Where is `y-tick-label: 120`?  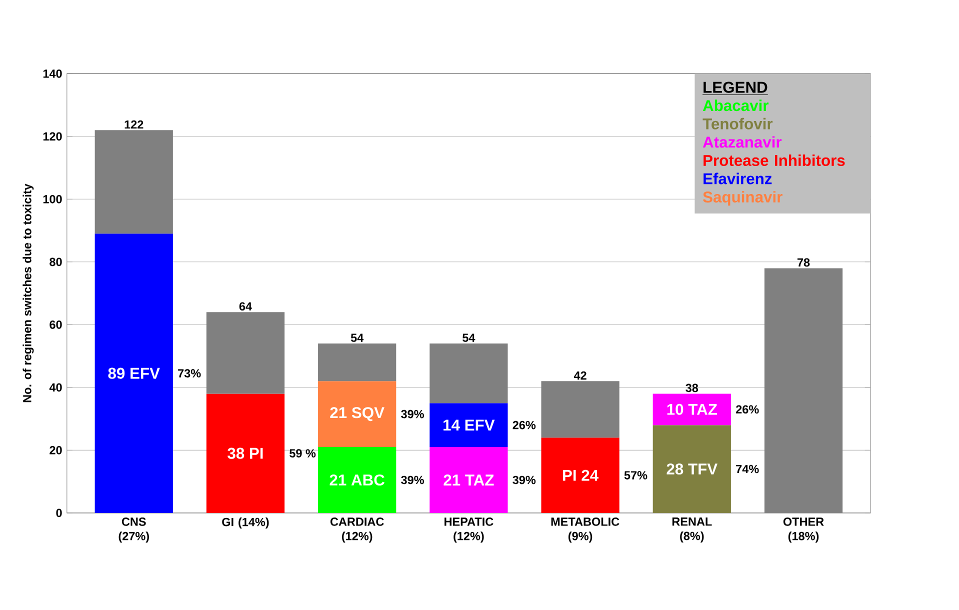
y-tick-label: 120 is located at coordinates (52, 136).